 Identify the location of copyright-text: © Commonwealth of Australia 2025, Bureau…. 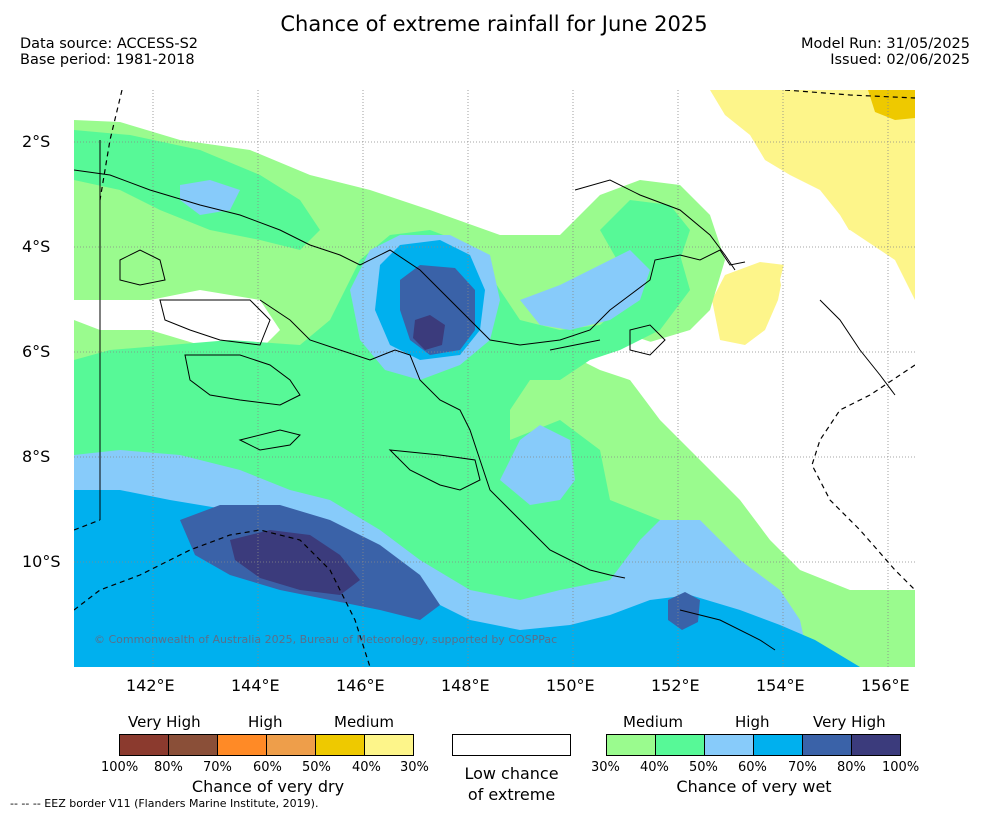
(326, 639).